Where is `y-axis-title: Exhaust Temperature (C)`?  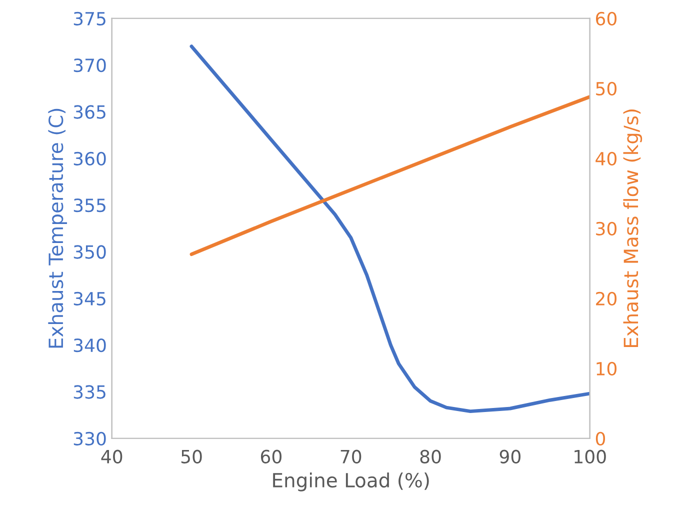
y-axis-title: Exhaust Temperature (C) is located at coordinates (57, 228).